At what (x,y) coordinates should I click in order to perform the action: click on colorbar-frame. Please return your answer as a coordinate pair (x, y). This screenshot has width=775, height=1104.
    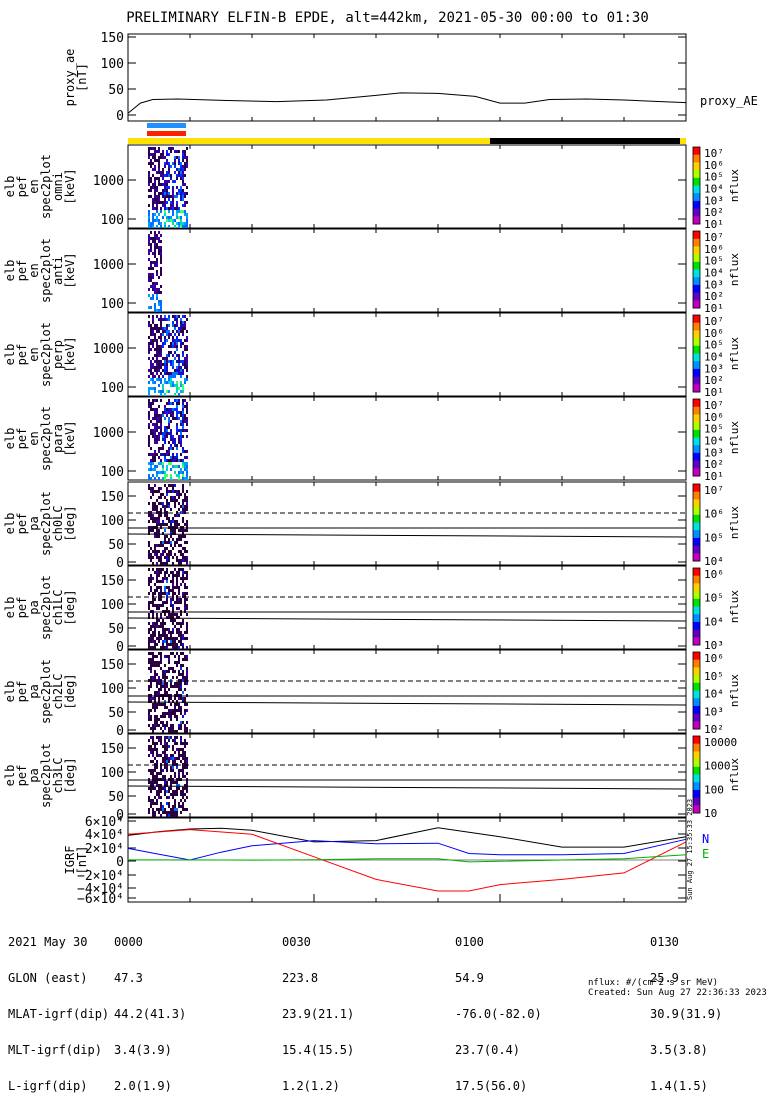
    Looking at the image, I should click on (696, 522).